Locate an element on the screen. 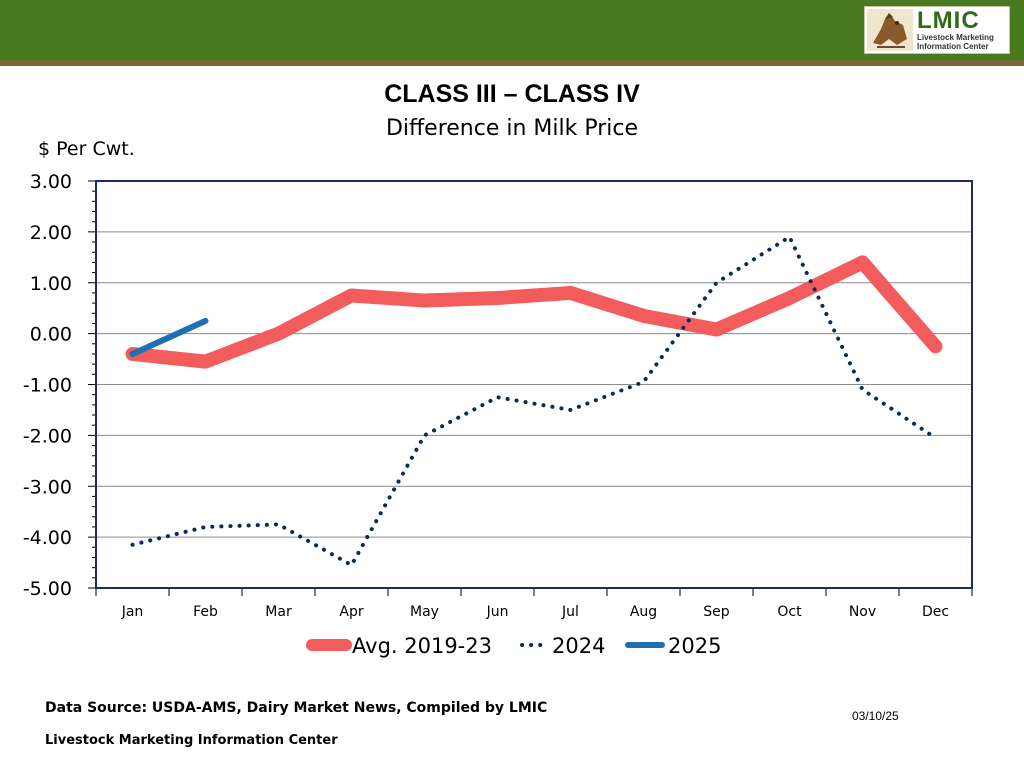 The image size is (1024, 768). report-date: 03/10/25 is located at coordinates (875, 716).